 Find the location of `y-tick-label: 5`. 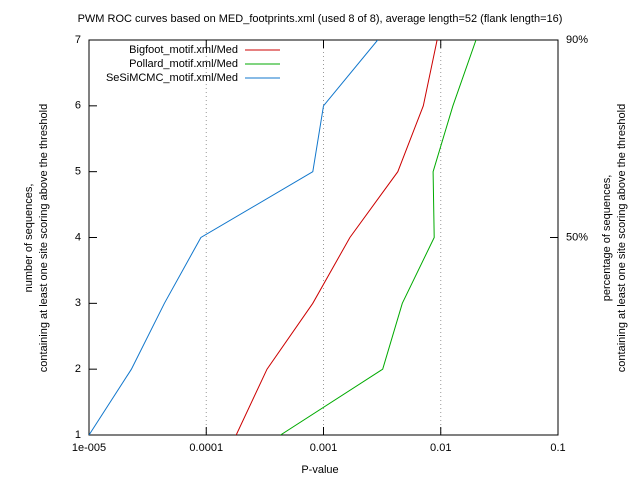

y-tick-label: 5 is located at coordinates (78, 172).